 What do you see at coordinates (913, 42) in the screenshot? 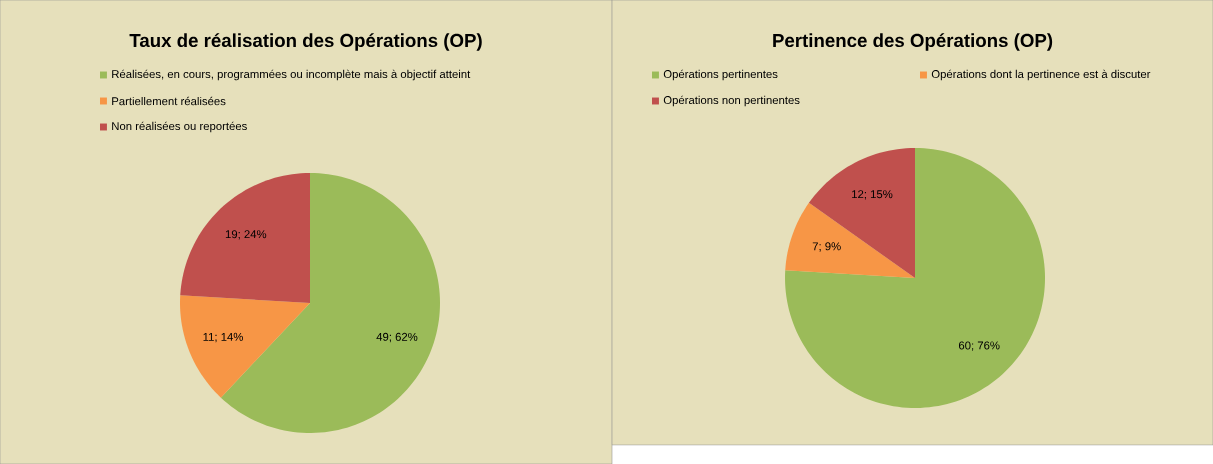
I see `chart-title: Pertinence des Opérations (OP)` at bounding box center [913, 42].